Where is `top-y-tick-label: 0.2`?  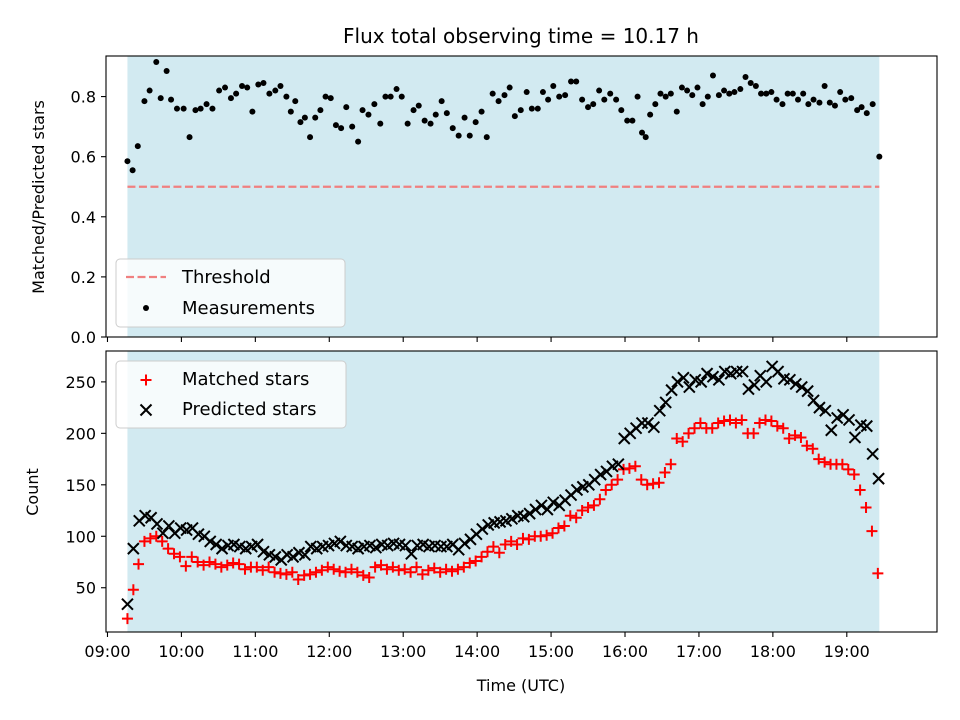 top-y-tick-label: 0.2 is located at coordinates (83, 277).